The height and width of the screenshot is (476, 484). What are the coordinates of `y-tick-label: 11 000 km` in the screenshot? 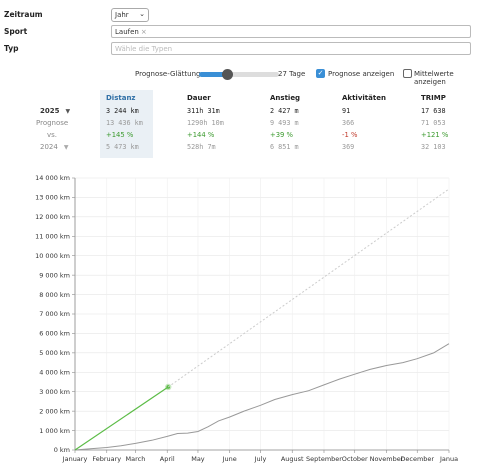 It's located at (52, 236).